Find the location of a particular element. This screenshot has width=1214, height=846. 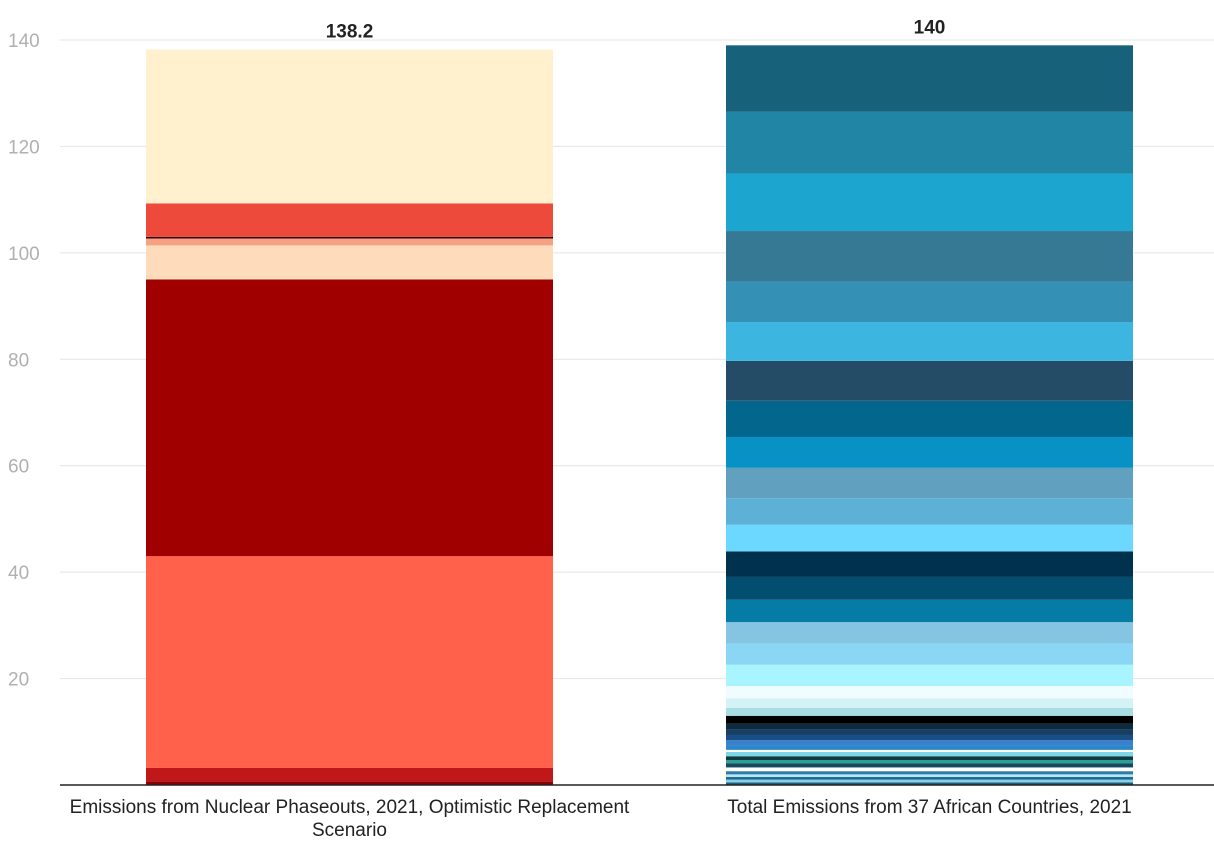

bar-total-label: 140 is located at coordinates (930, 27).